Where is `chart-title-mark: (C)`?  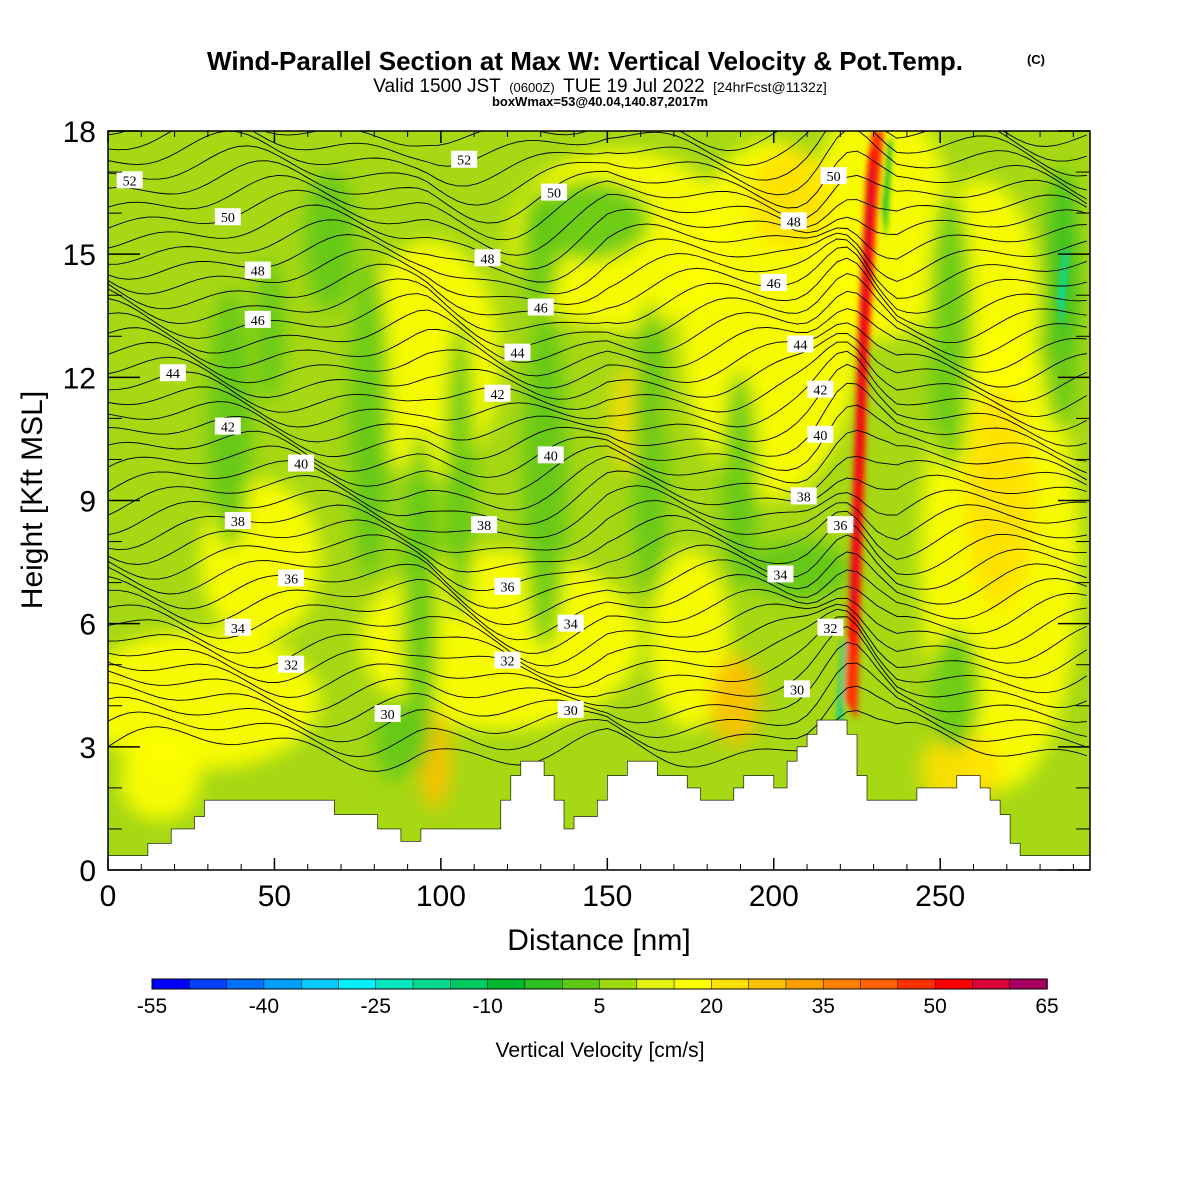
chart-title-mark: (C) is located at coordinates (1036, 59).